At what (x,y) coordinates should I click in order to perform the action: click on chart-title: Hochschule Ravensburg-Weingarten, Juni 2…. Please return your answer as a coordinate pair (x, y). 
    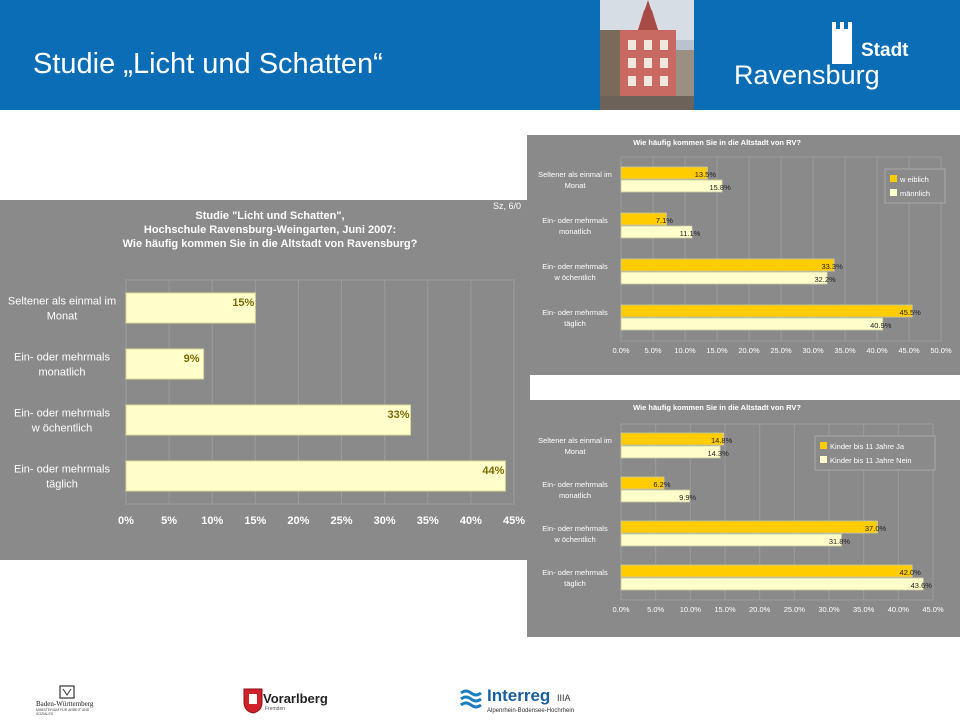
    Looking at the image, I should click on (270, 230).